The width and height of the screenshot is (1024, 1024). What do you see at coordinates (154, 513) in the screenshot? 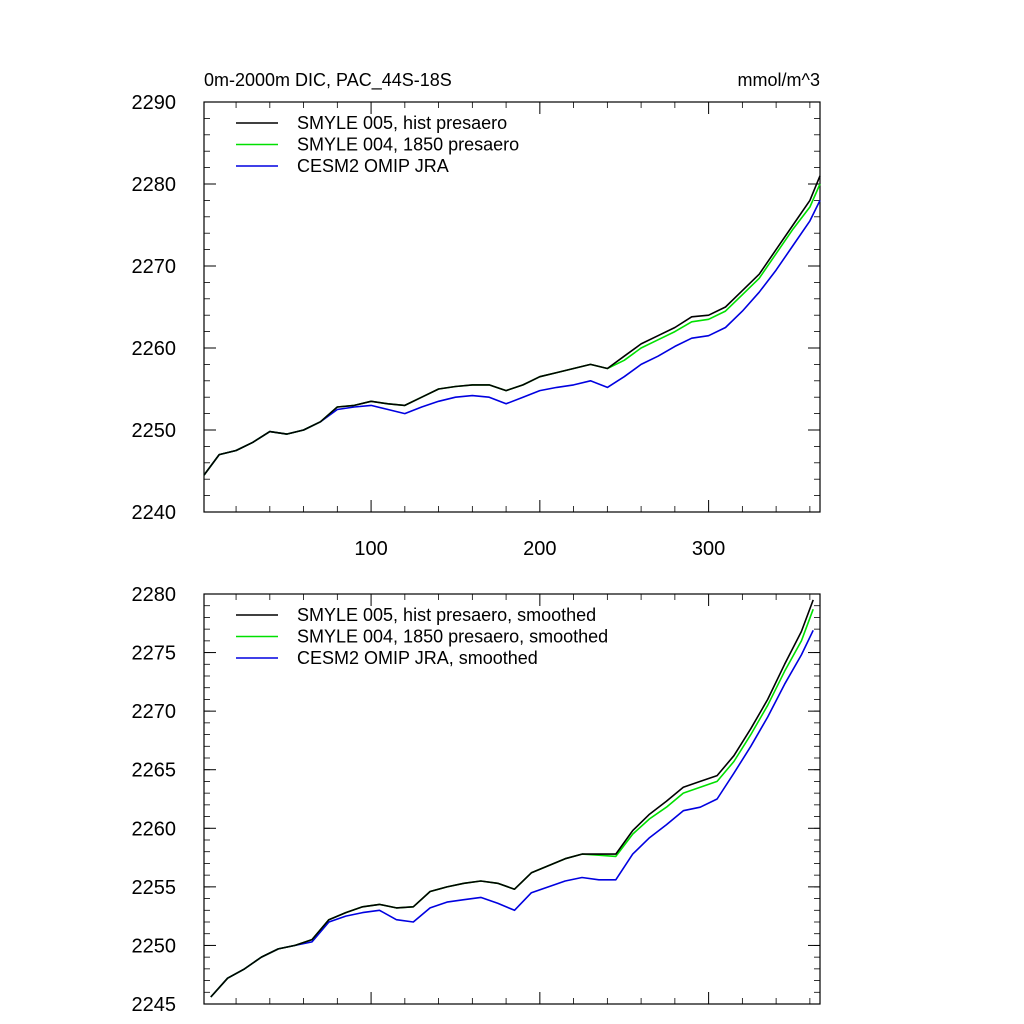
I see `y-tick-label: 2240` at bounding box center [154, 513].